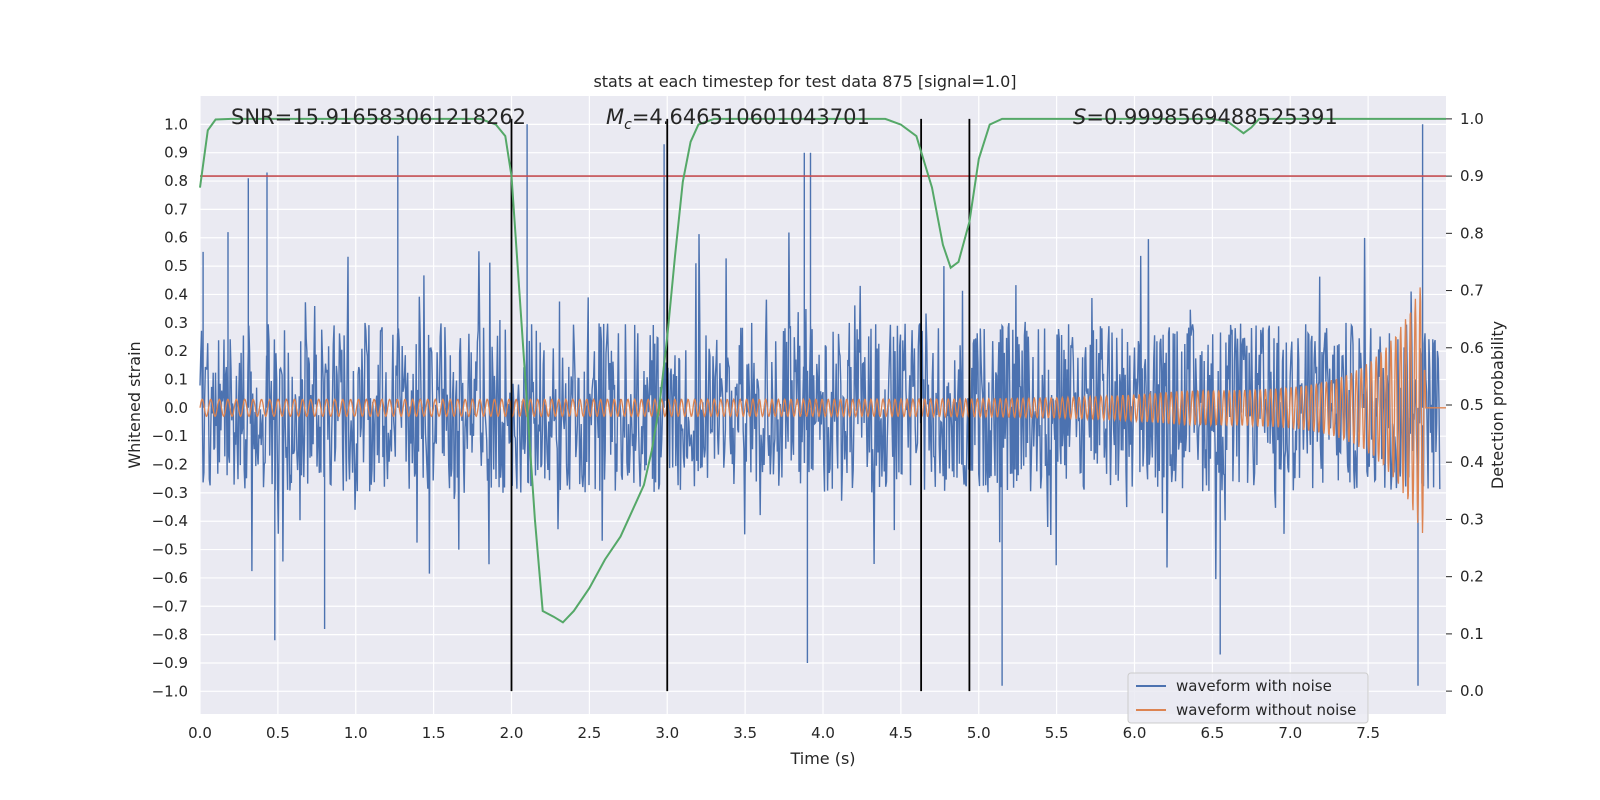  Describe the element at coordinates (1472, 348) in the screenshot. I see `y2-tick-label: 0.6` at that location.